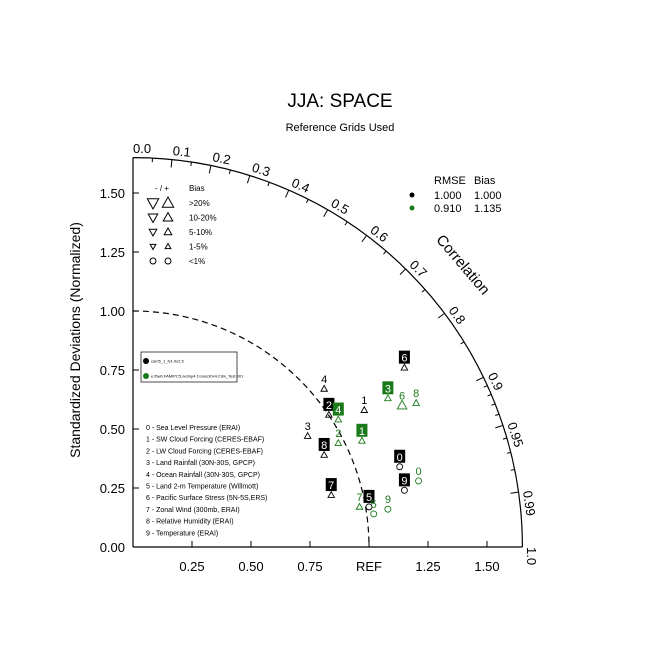  What do you see at coordinates (168, 261) in the screenshot?
I see `bias-legend-circle-icon` at bounding box center [168, 261].